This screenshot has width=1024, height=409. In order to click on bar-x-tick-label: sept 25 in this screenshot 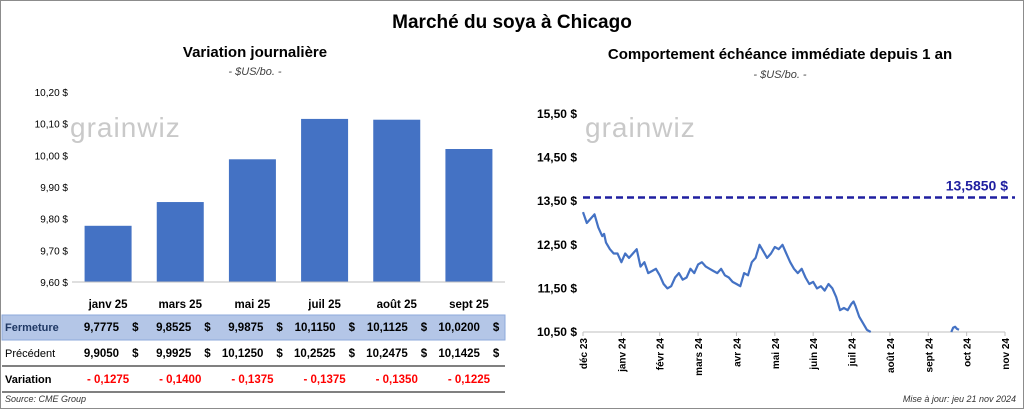, I will do `click(469, 305)`.